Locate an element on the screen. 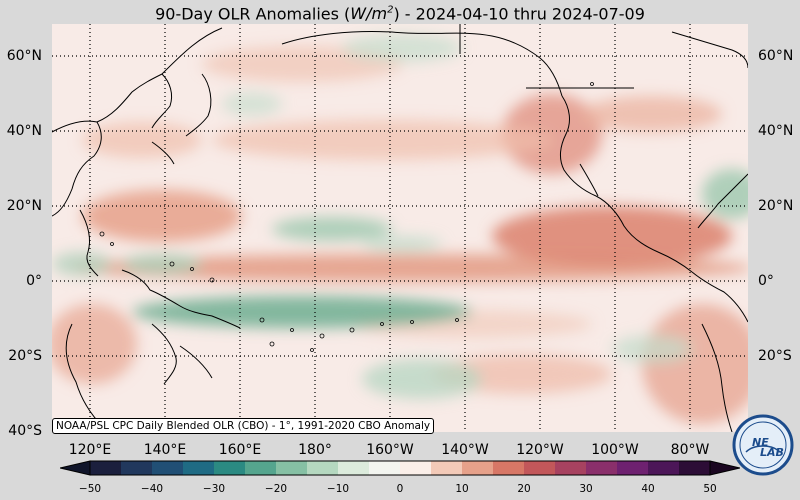 This screenshot has height=500, width=800. title-prefix: 90-Day OLR Anomalies ( is located at coordinates (253, 14).